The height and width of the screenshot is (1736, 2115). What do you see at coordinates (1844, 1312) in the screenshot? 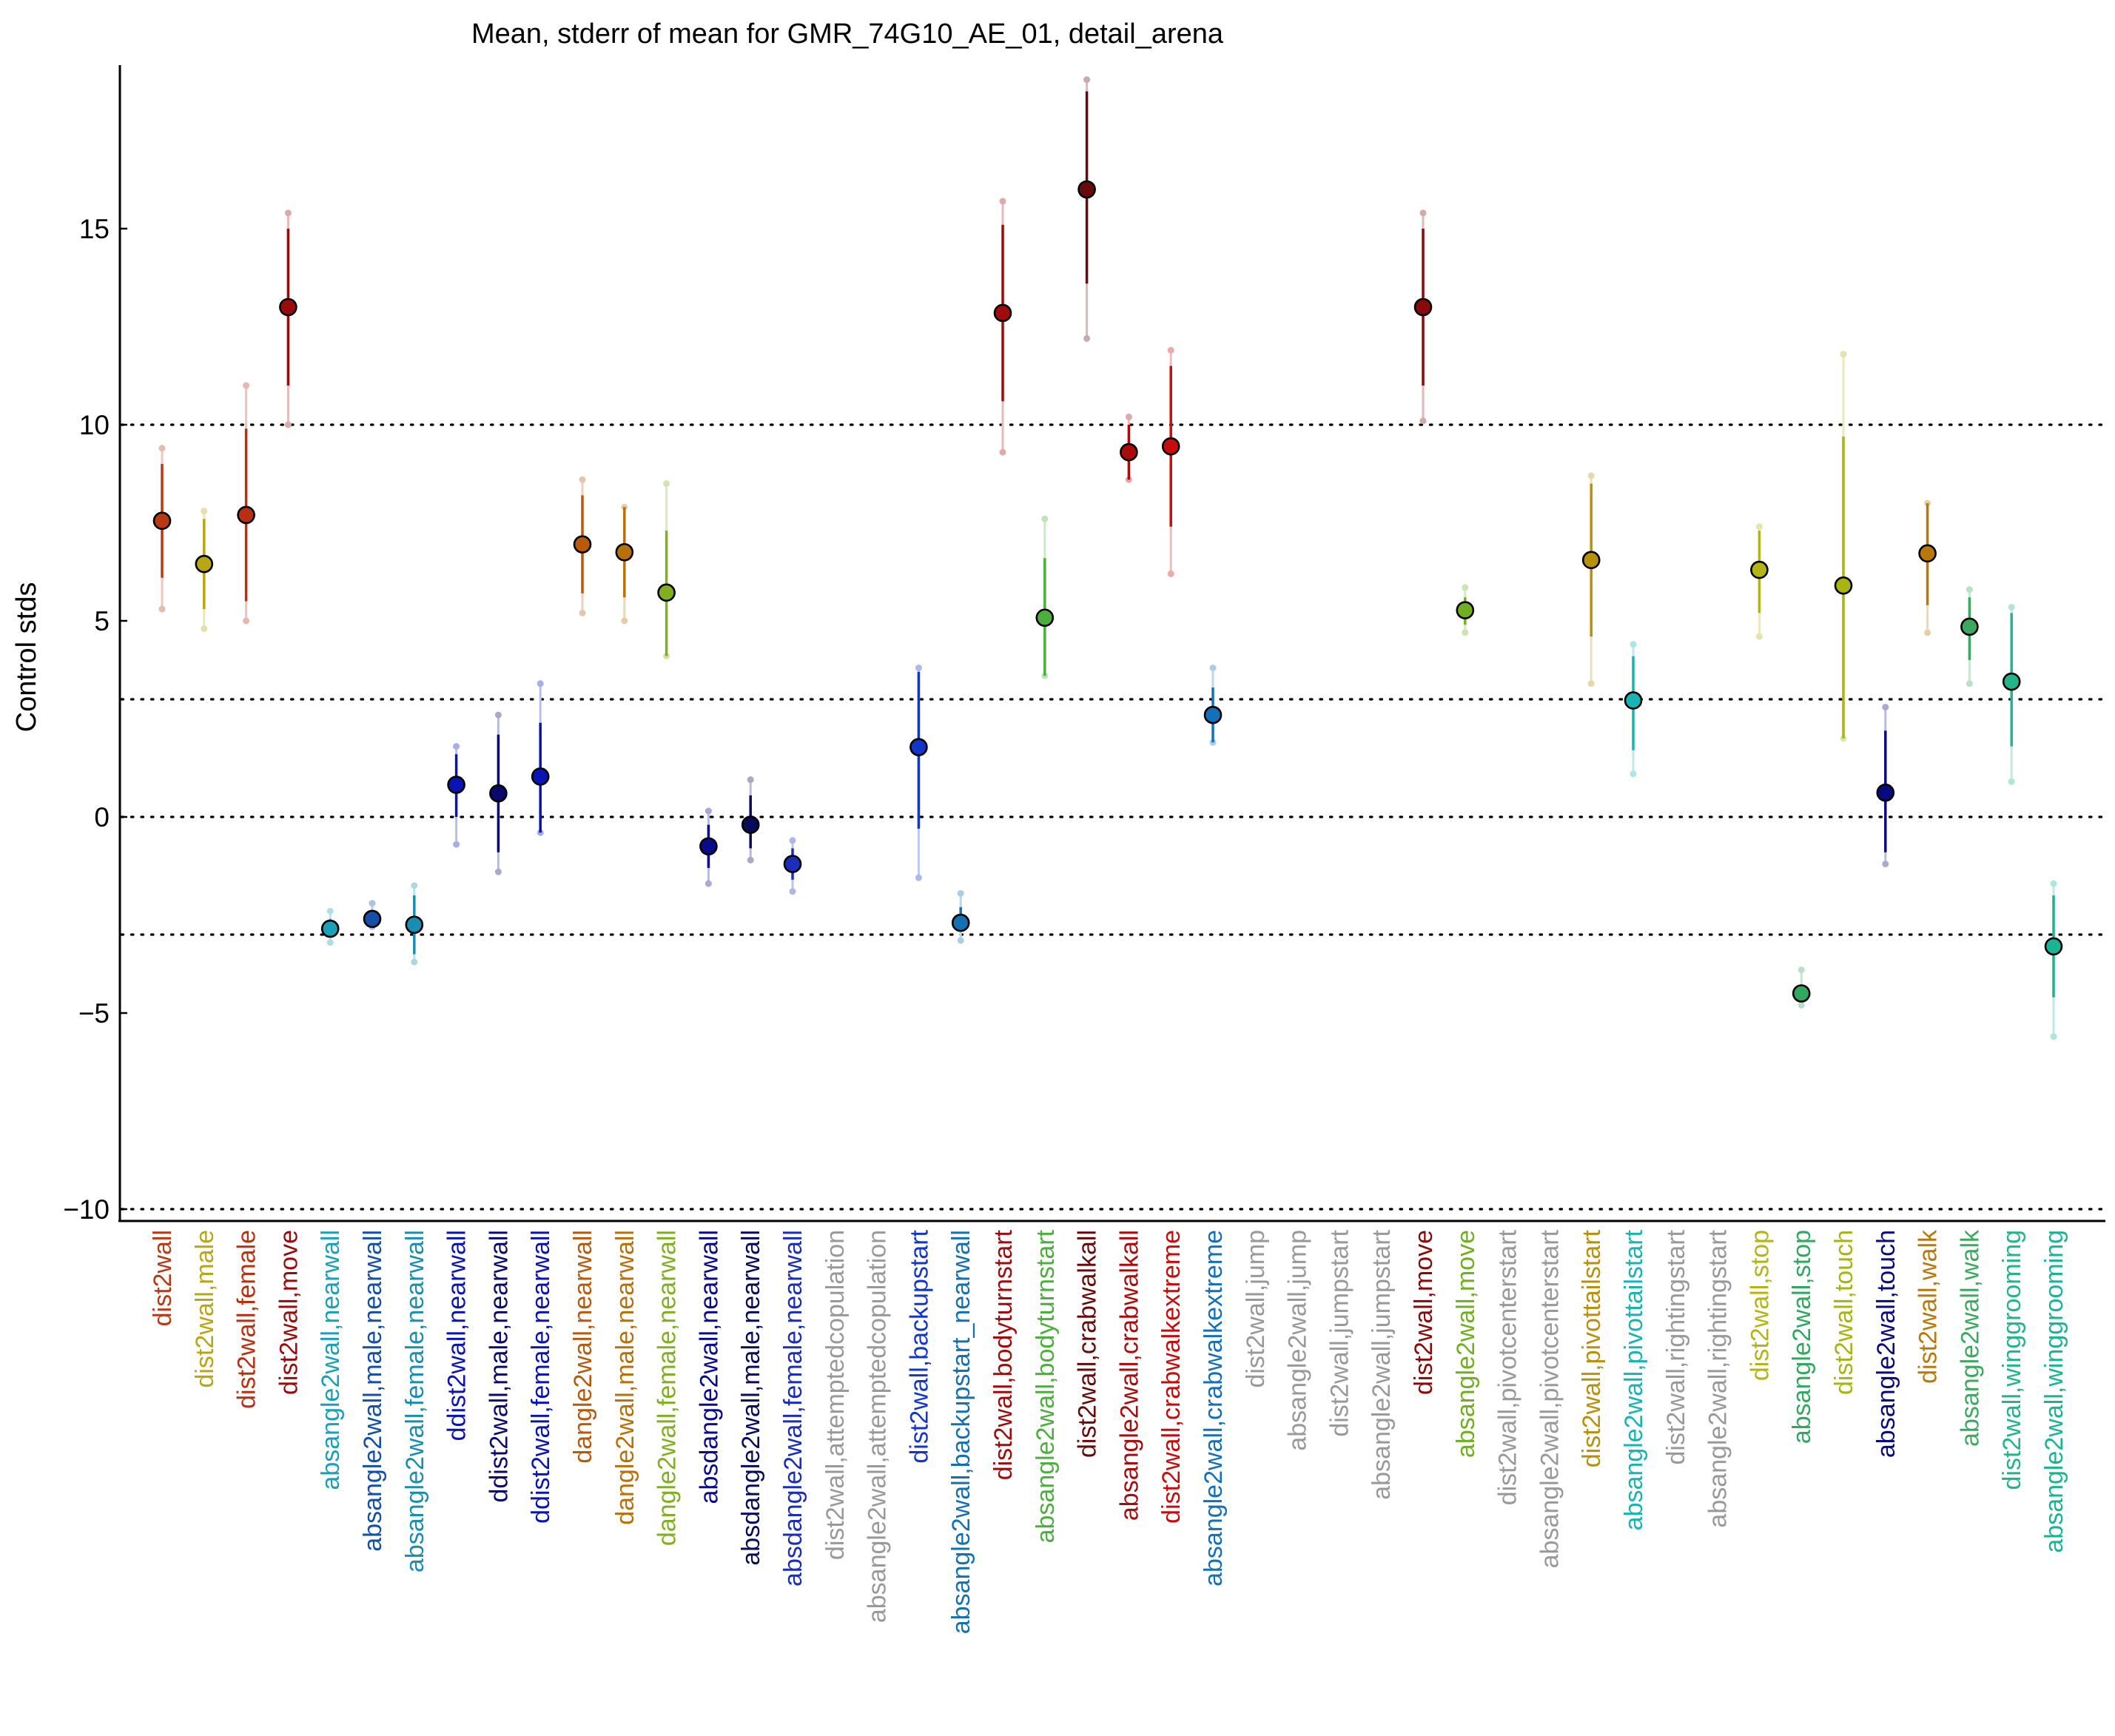
I see `x-tick-label: dist2wall,touch` at bounding box center [1844, 1312].